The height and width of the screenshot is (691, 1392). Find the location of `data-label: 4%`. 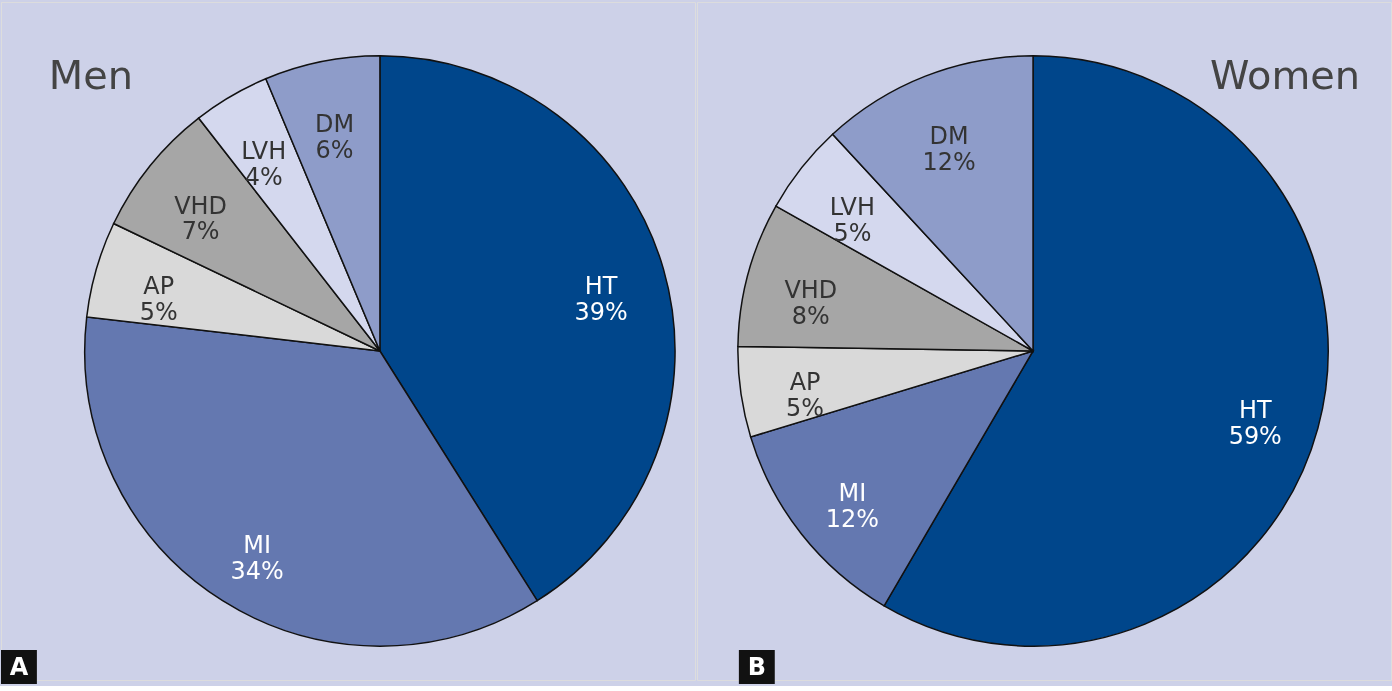

data-label: 4% is located at coordinates (263, 177).